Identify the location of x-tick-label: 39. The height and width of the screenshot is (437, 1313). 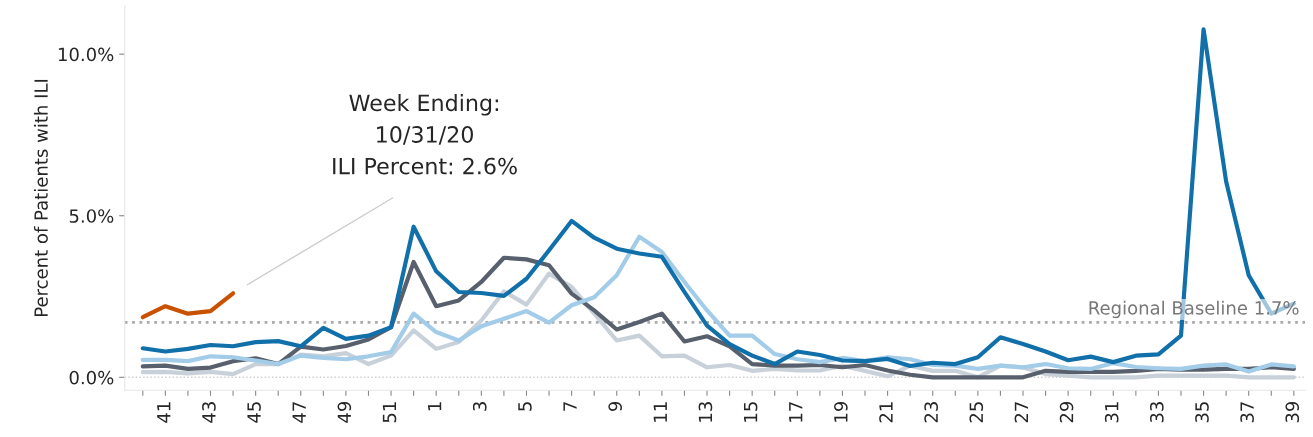
(1292, 412).